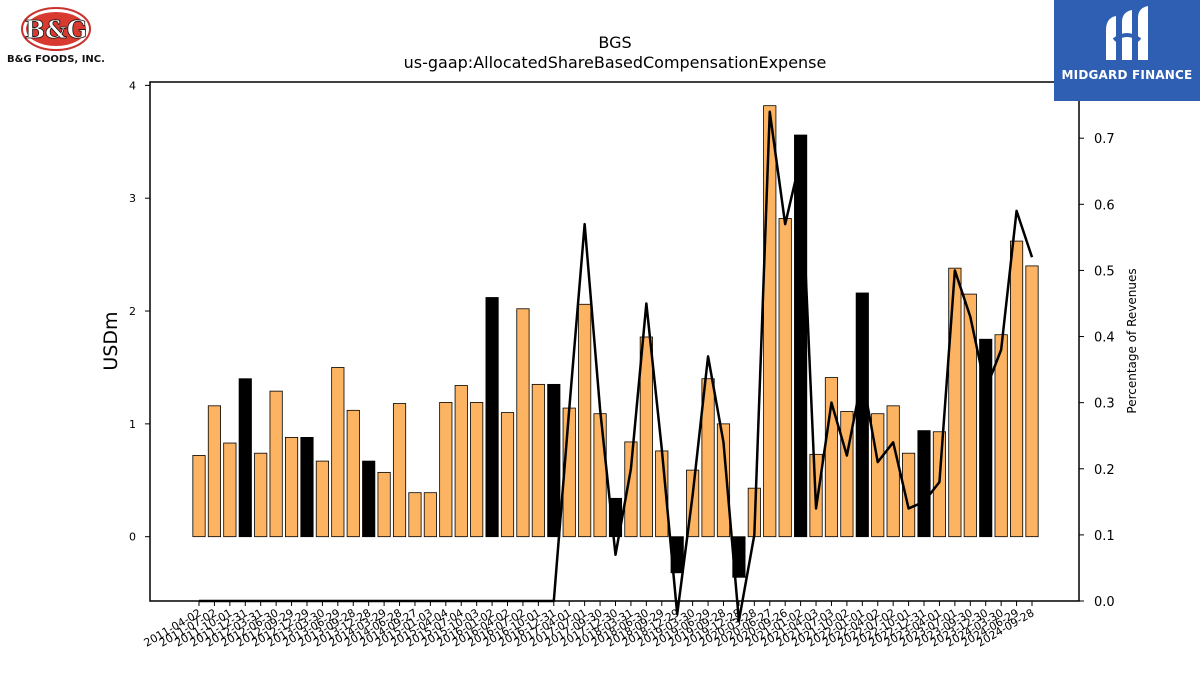 The height and width of the screenshot is (675, 1200). I want to click on y-tick-label: 0, so click(132, 537).